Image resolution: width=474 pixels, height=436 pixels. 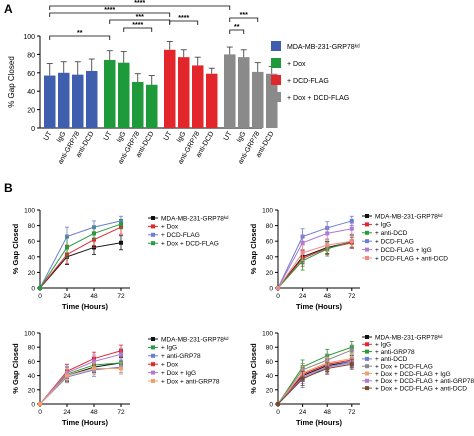 What do you see at coordinates (237, 27) in the screenshot?
I see `significance-label: **` at bounding box center [237, 27].